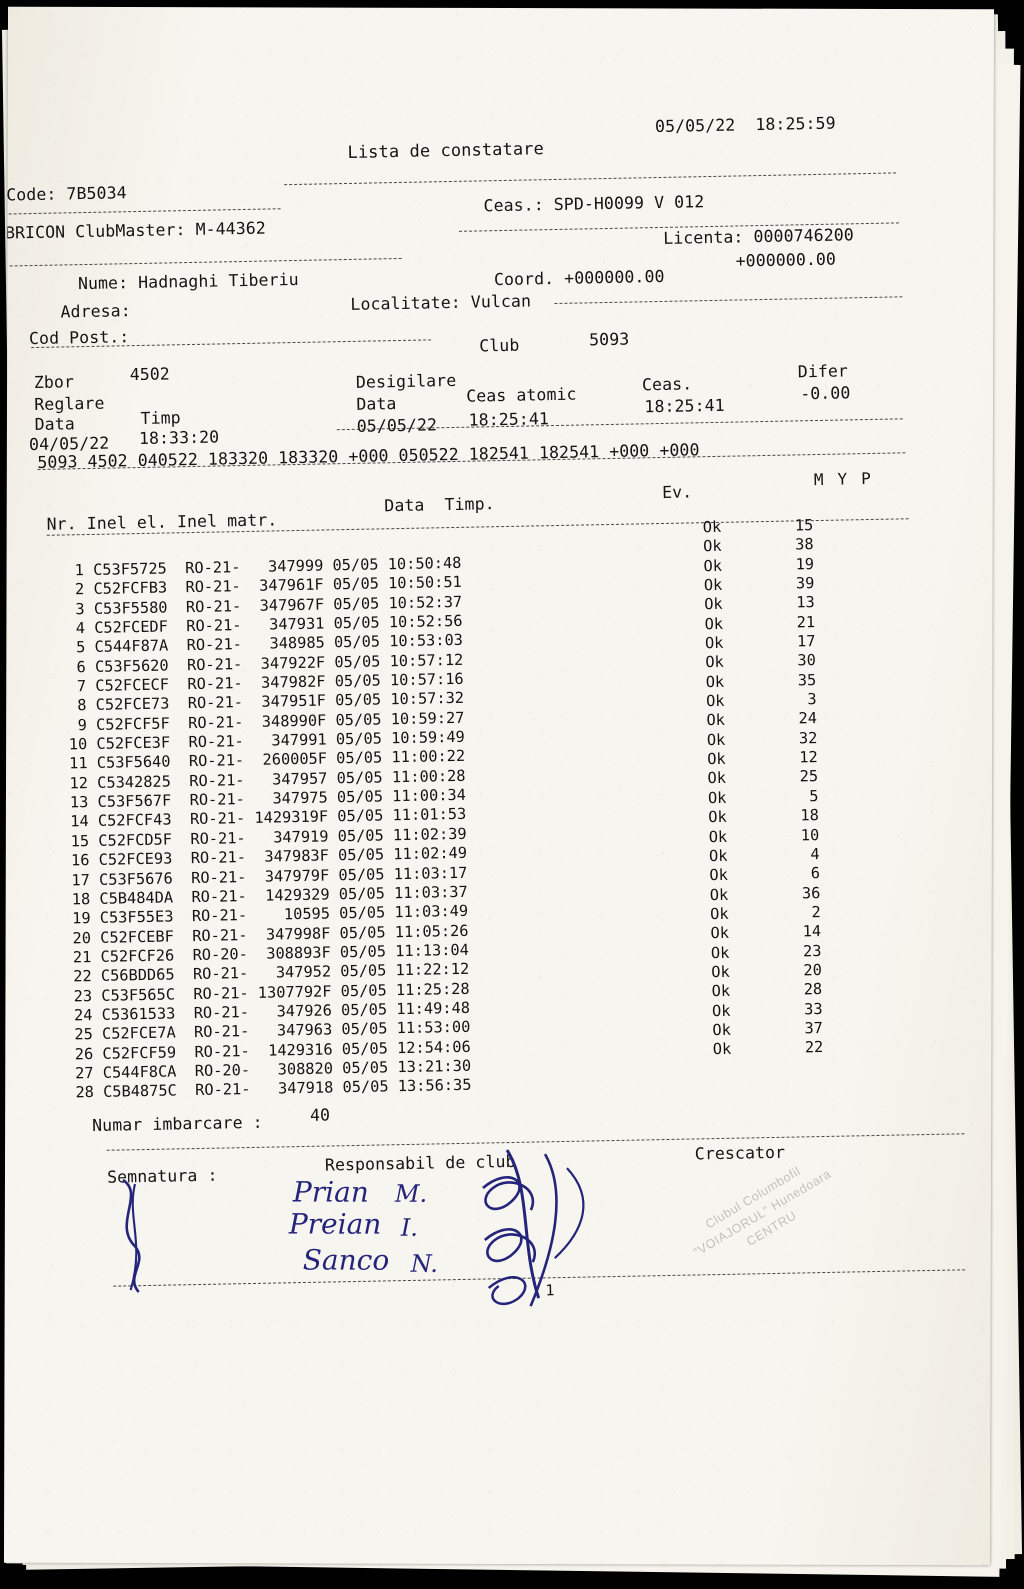 Image resolution: width=1024 pixels, height=1589 pixels. Describe the element at coordinates (177, 1124) in the screenshot. I see `numar-imbarcare-label: Numar imbarcare :` at that location.